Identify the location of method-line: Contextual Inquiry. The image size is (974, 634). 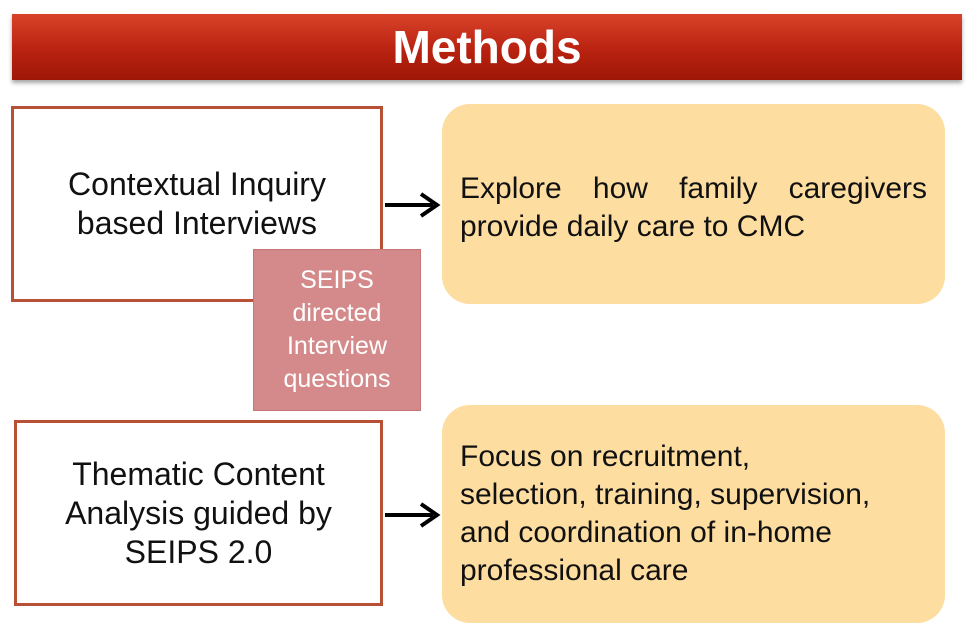
(197, 184).